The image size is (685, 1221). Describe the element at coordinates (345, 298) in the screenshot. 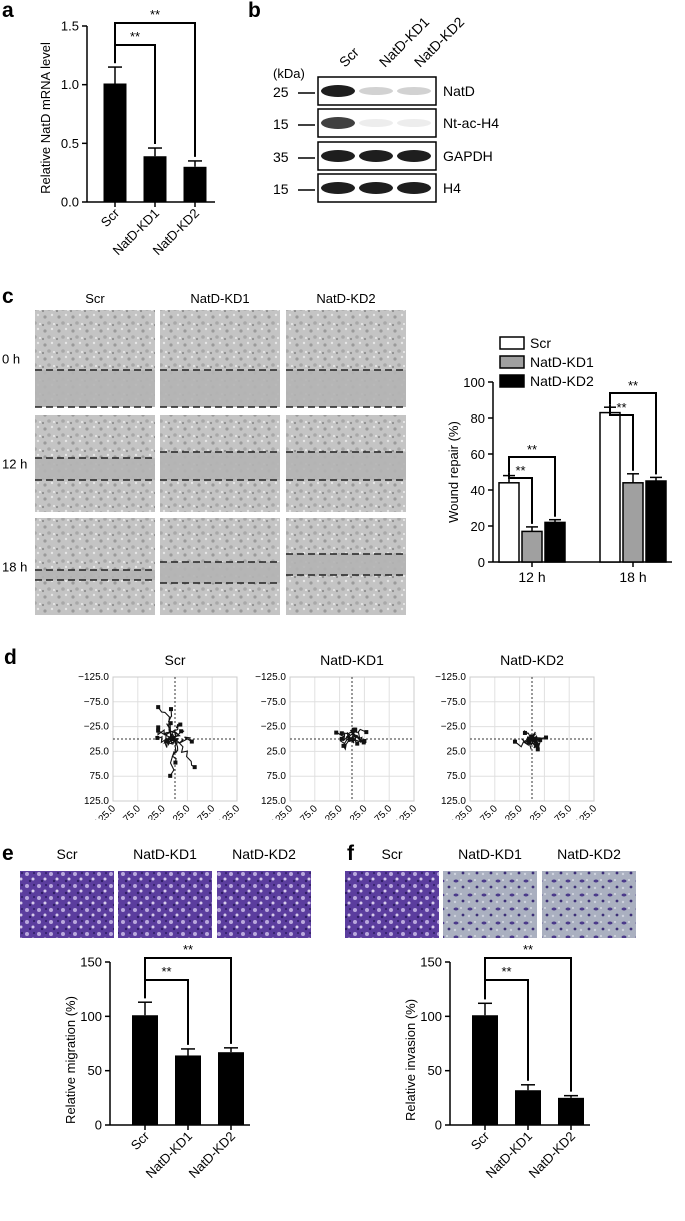

I see `column-title: NatD-KD2` at that location.